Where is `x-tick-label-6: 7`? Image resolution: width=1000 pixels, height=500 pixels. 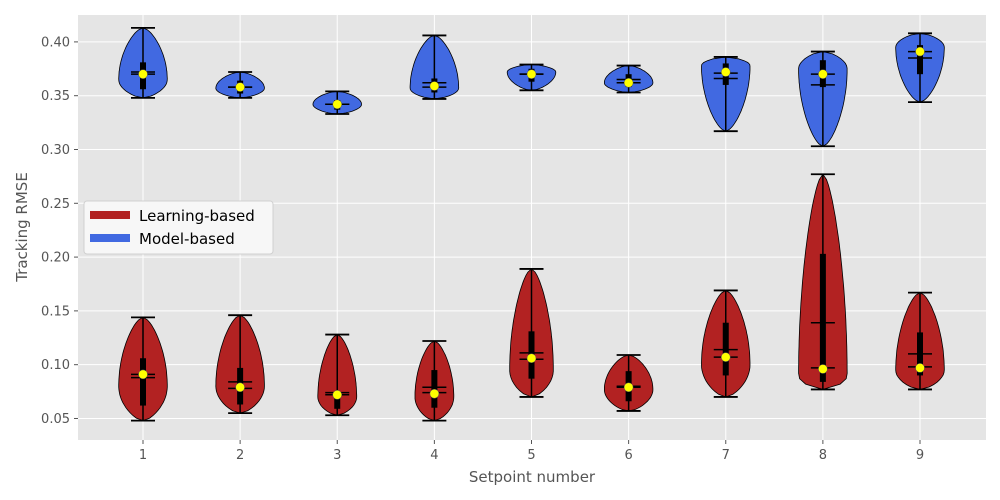 x-tick-label-6: 7 is located at coordinates (726, 455).